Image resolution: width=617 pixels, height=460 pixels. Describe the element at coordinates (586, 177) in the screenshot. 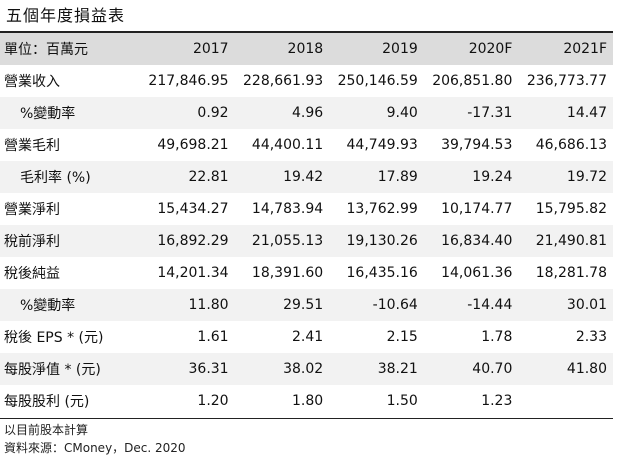

I see `cell-value: 19.72` at that location.